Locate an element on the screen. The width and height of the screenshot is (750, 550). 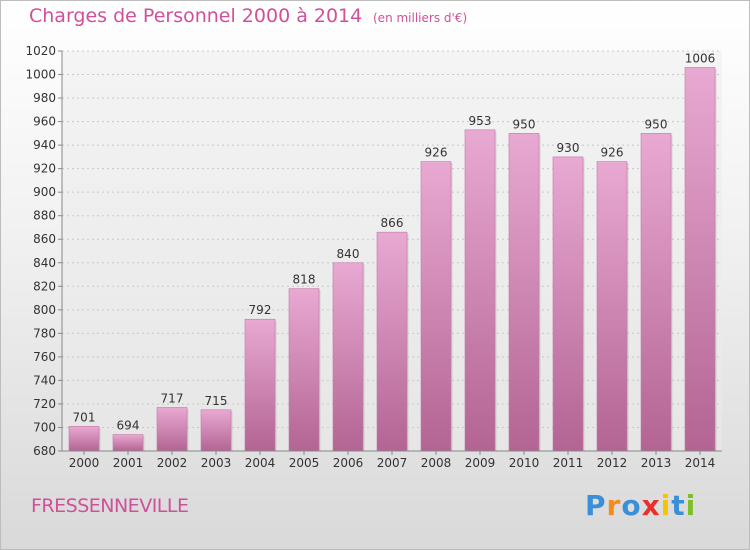
data-label: 953 is located at coordinates (480, 121).